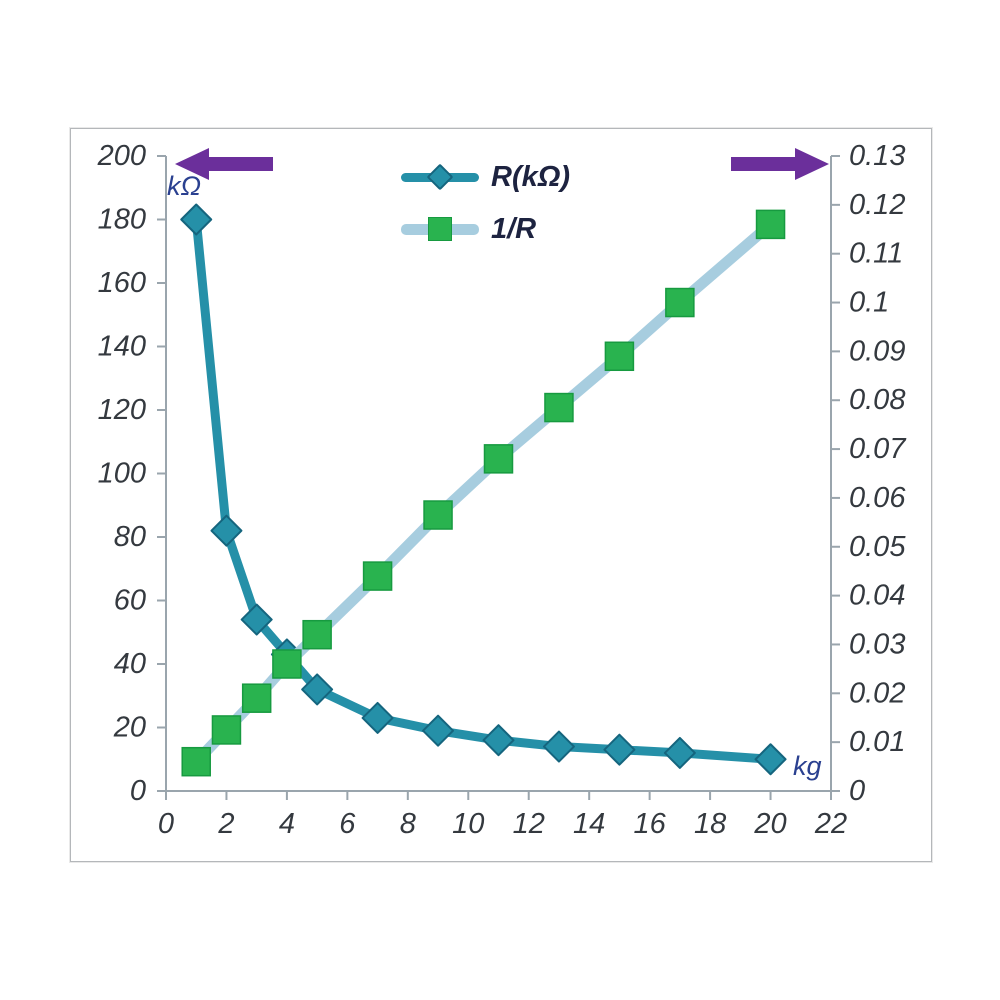 The height and width of the screenshot is (1000, 1000). I want to click on x-axis-tick-label: 0, so click(166, 824).